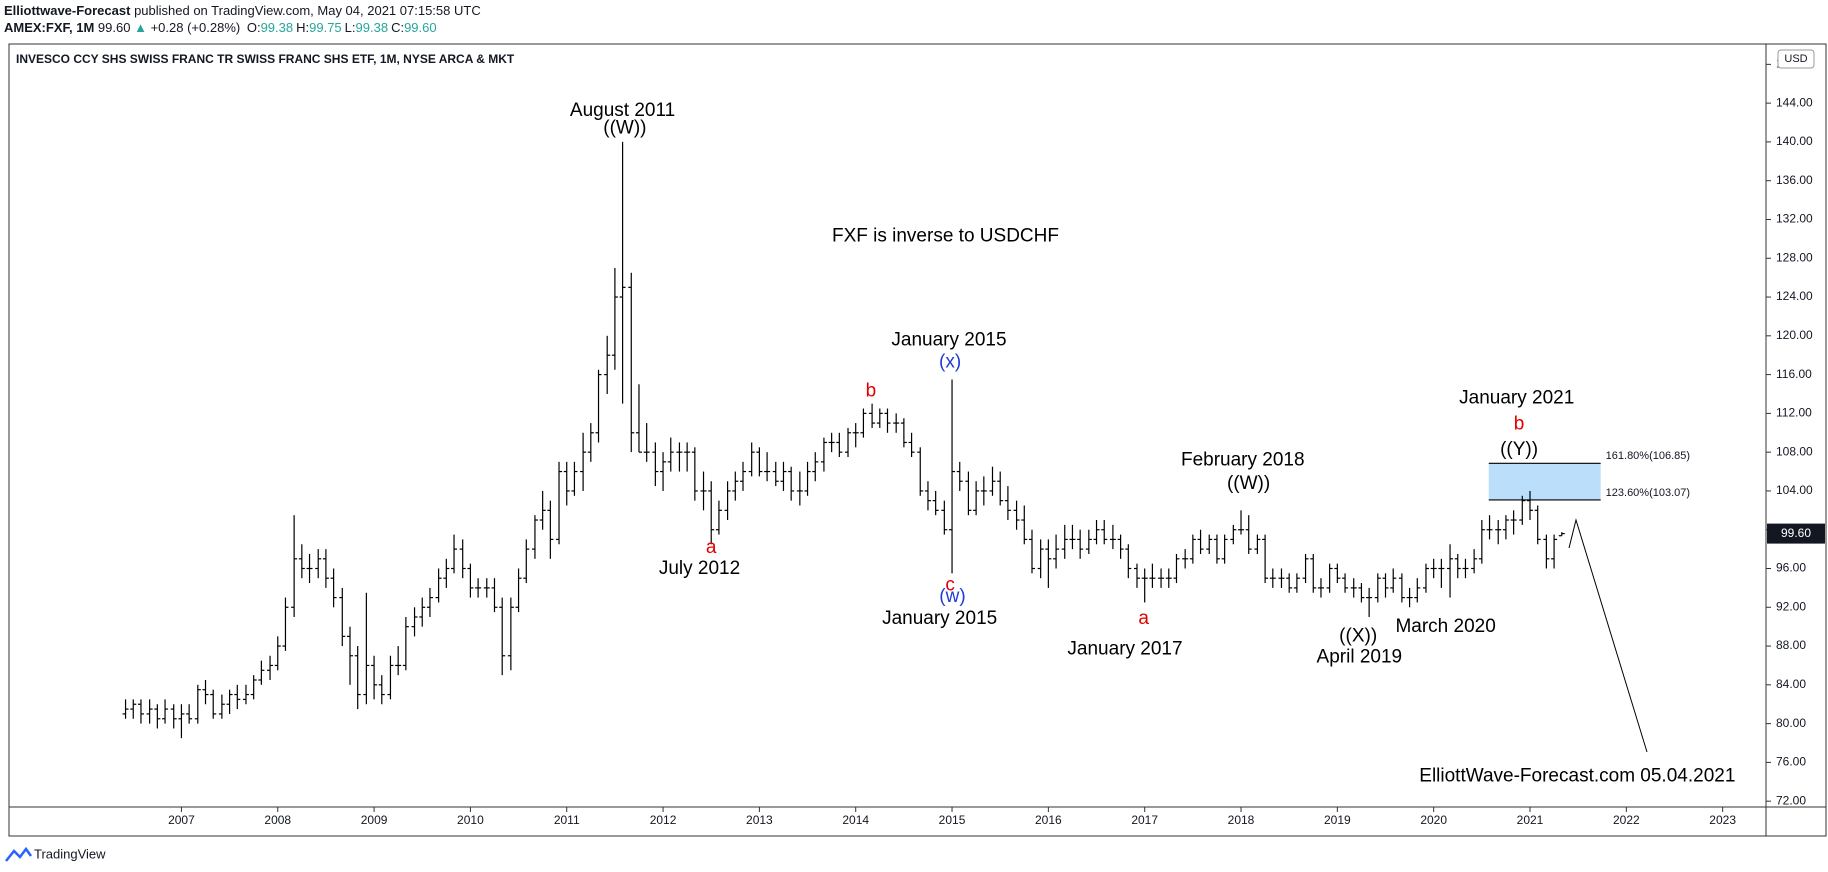  I want to click on annotation: July 2012, so click(699, 568).